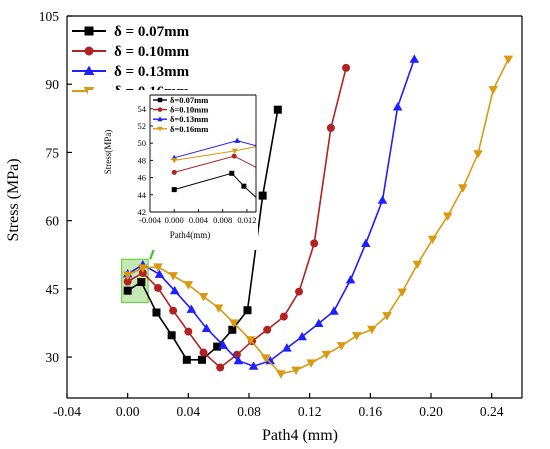 The image size is (550, 449). I want to click on y-tick-label: 50, so click(142, 143).